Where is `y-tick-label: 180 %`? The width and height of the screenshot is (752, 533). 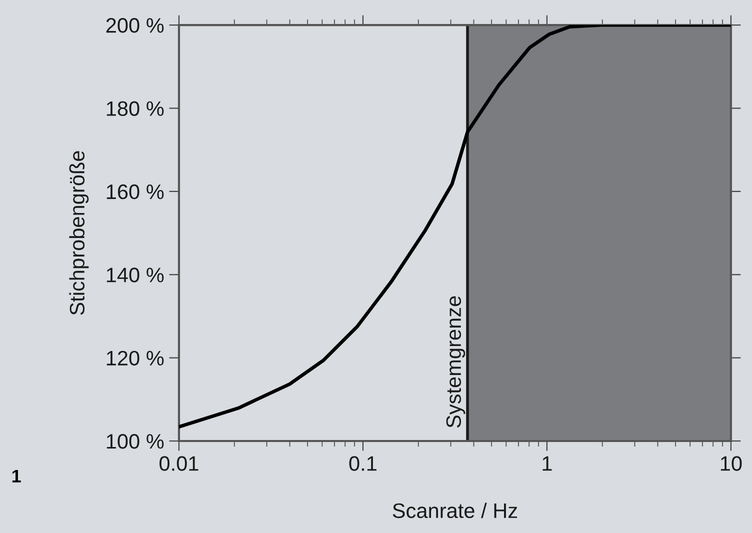 y-tick-label: 180 % is located at coordinates (135, 108).